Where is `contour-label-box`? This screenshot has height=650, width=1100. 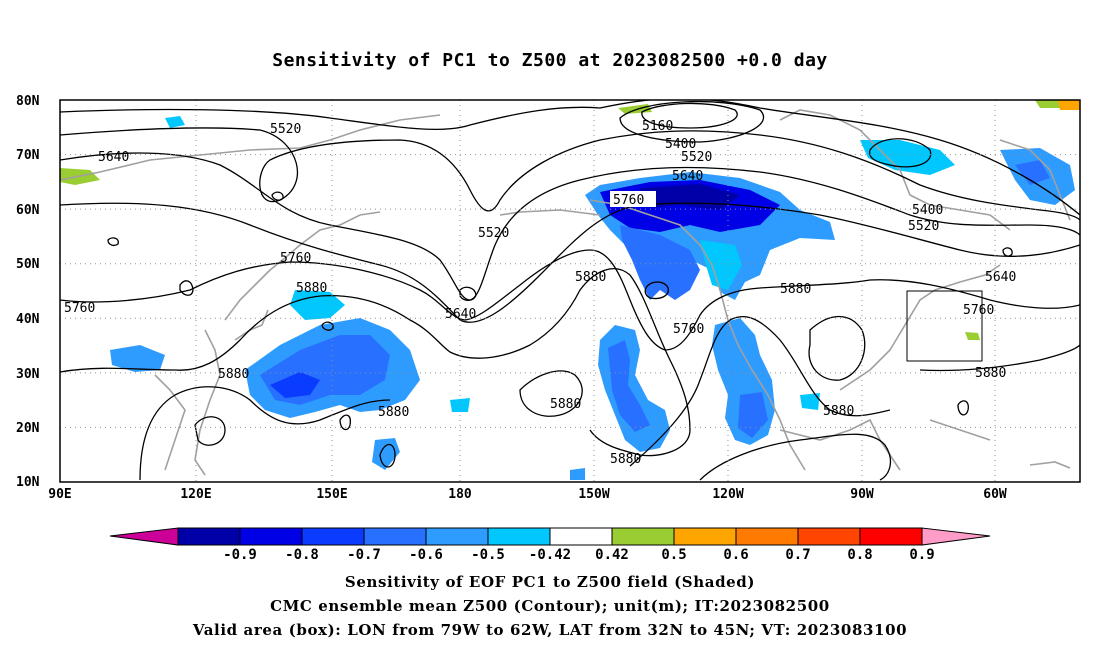 contour-label-box is located at coordinates (633, 199).